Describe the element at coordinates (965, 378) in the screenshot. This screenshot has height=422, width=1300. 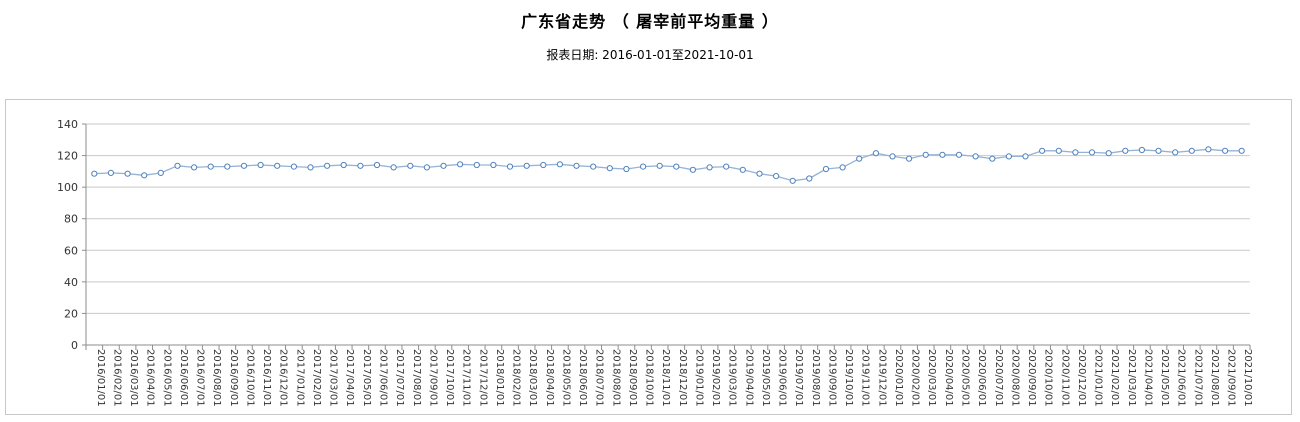
I see `x-axis-label: 2020/05/01` at that location.